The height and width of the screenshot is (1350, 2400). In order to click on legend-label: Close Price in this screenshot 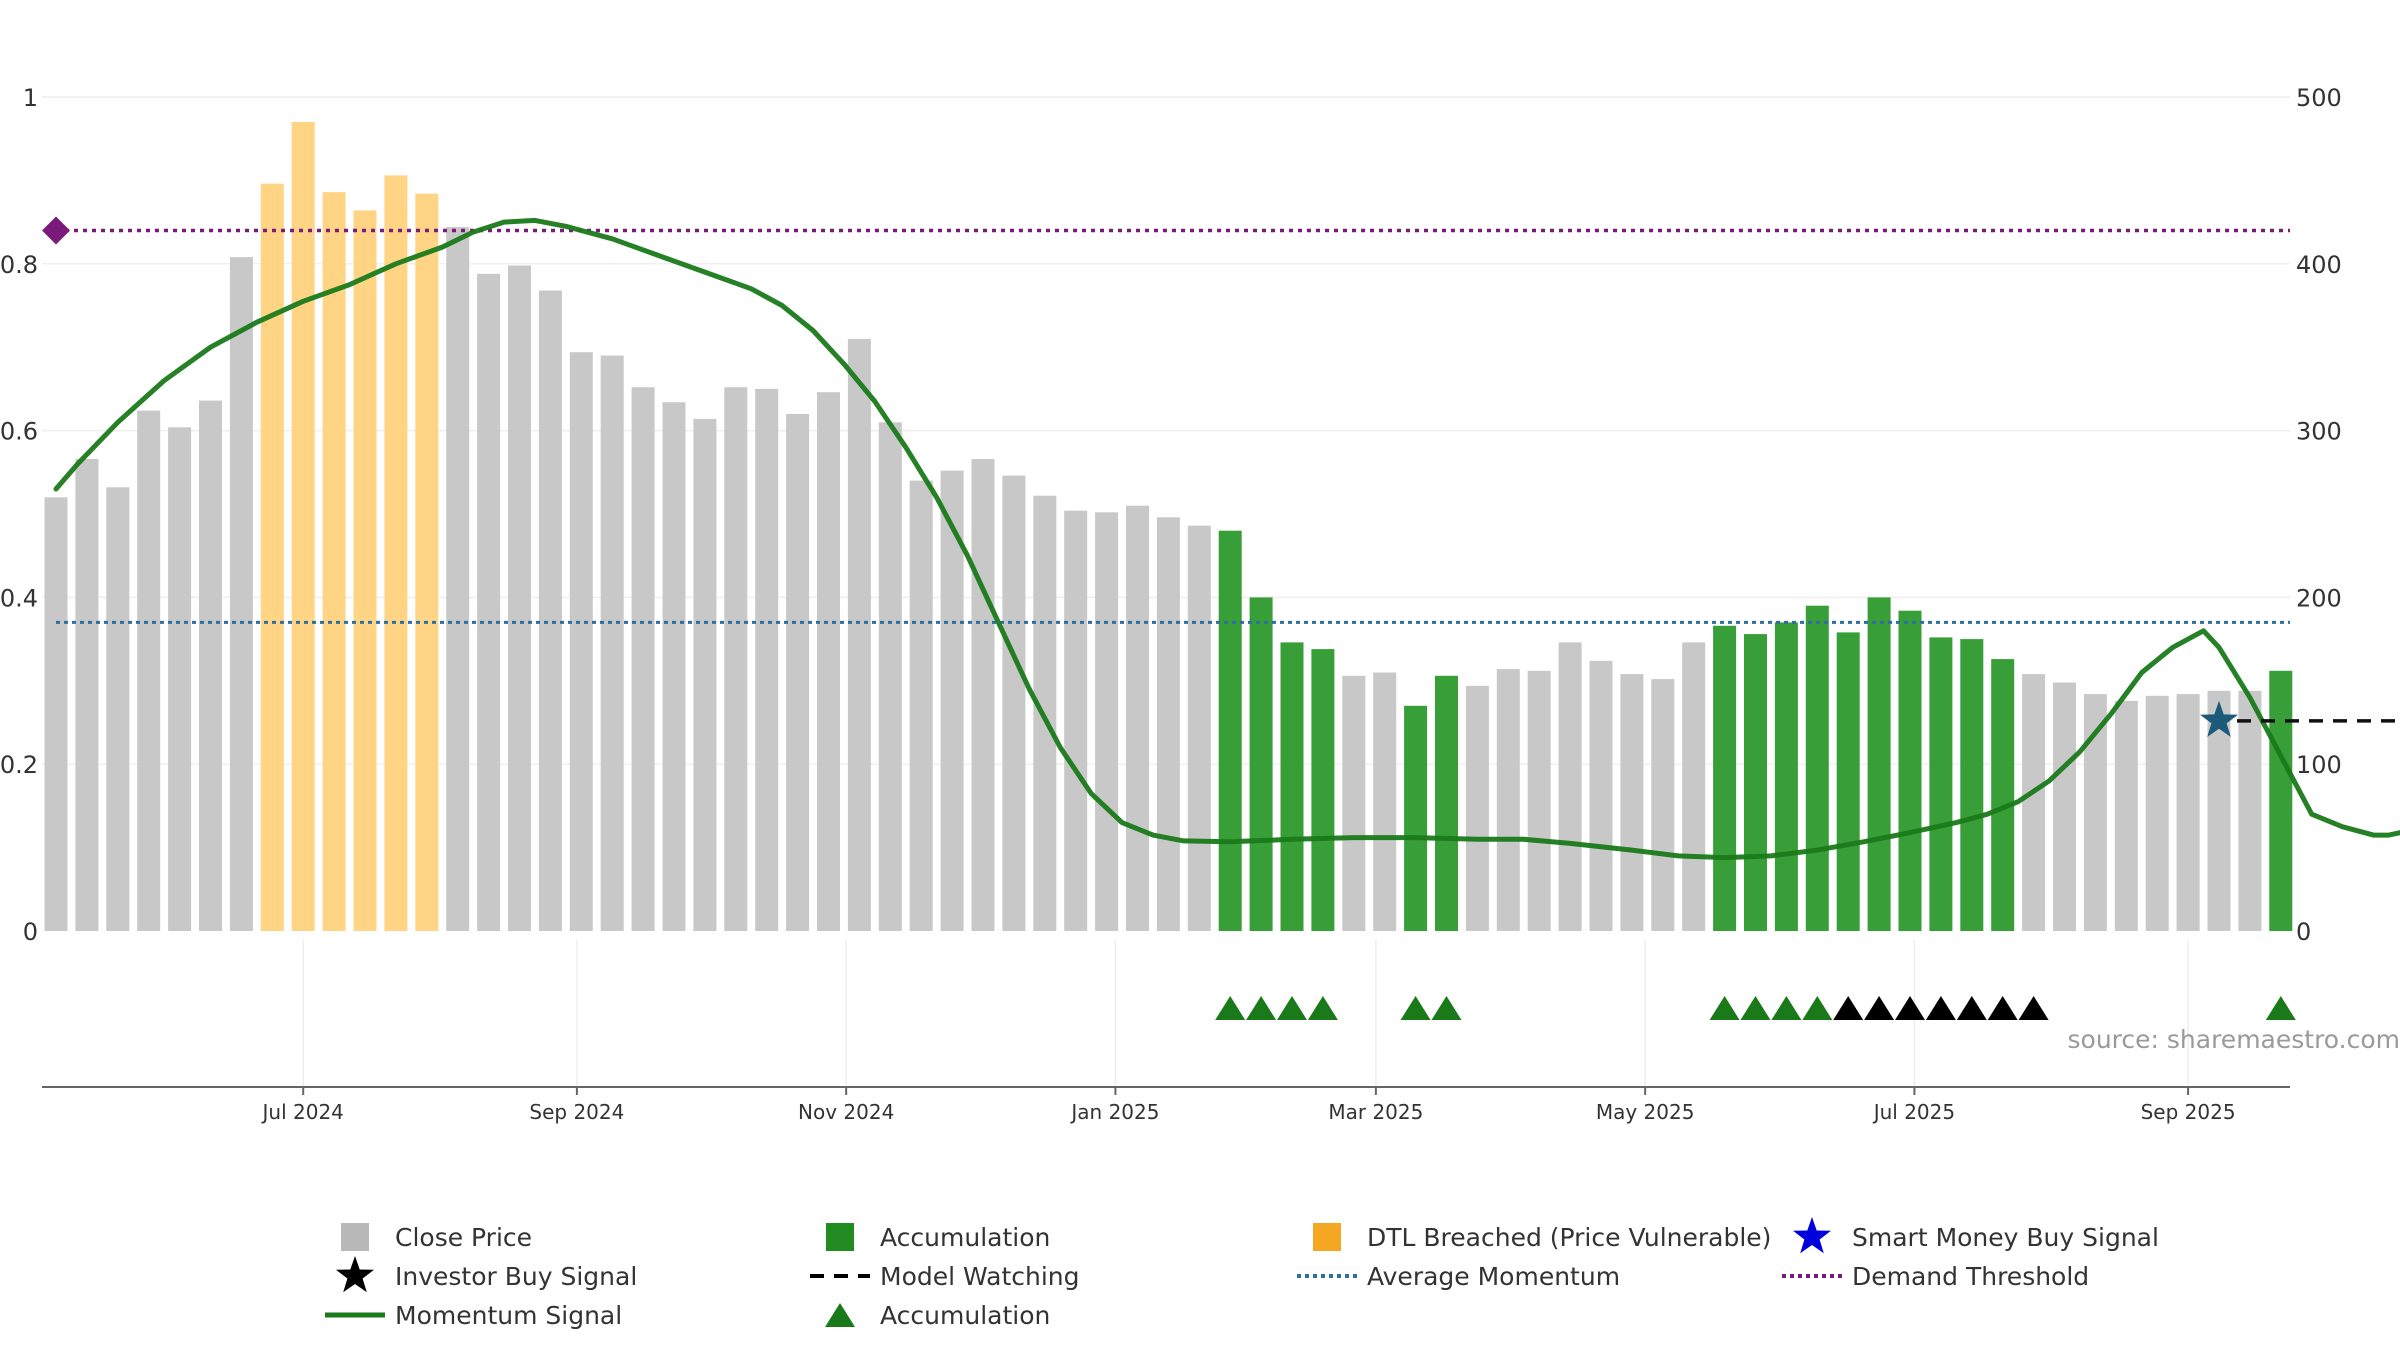, I will do `click(463, 1237)`.